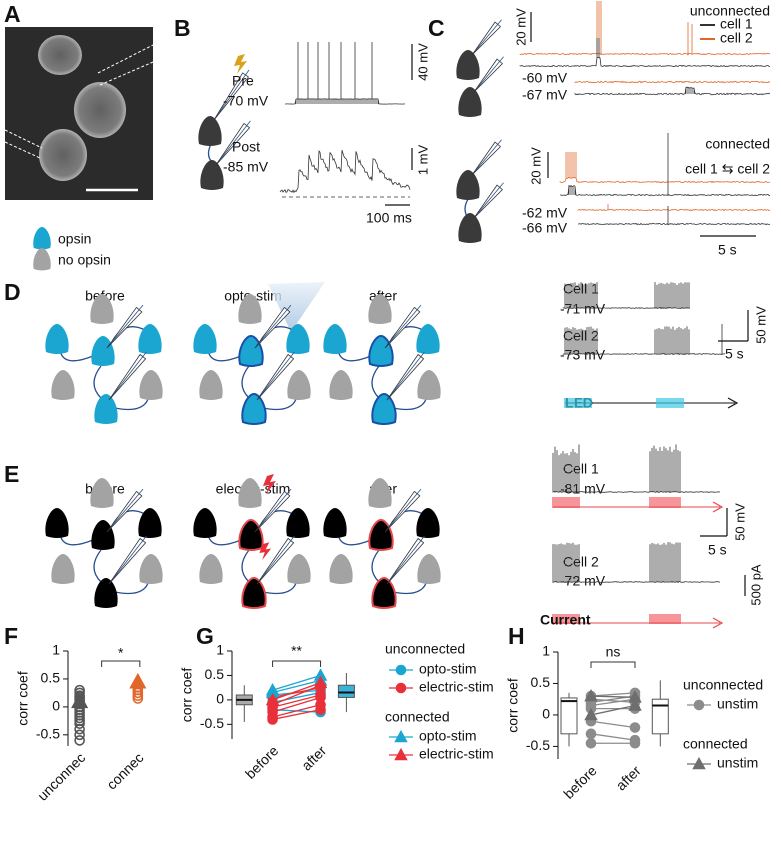 The image size is (781, 843). I want to click on group-title: connected, so click(737, 144).